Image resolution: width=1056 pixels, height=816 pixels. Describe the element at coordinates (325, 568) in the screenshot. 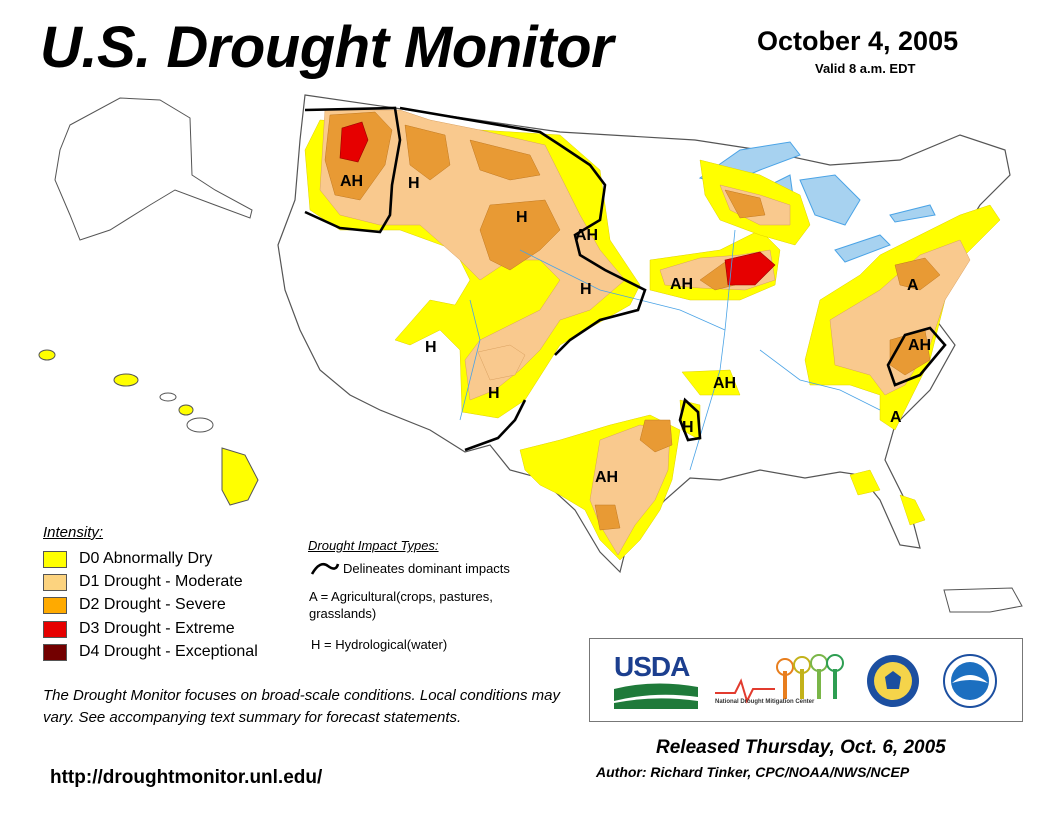

I see `impact-line-icon` at that location.